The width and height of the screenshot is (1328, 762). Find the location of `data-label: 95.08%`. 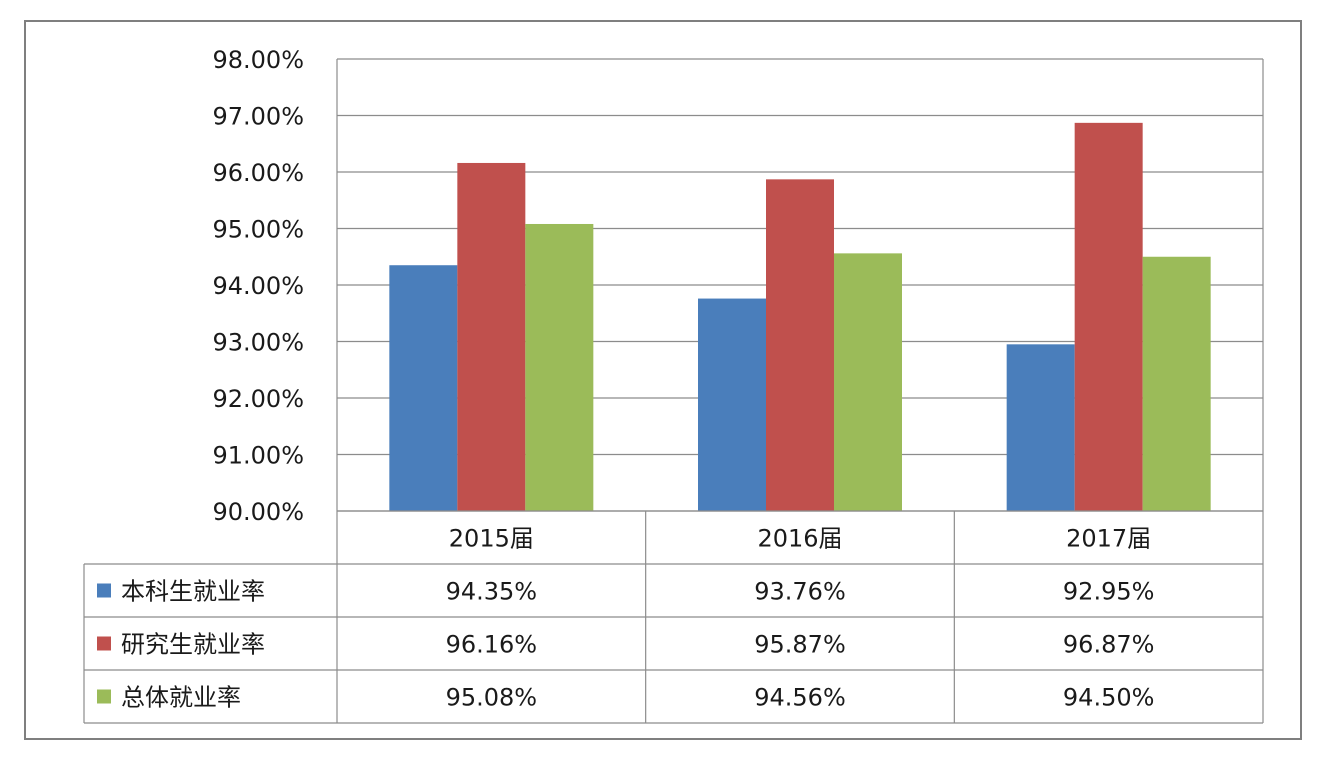

data-label: 95.08% is located at coordinates (492, 698).